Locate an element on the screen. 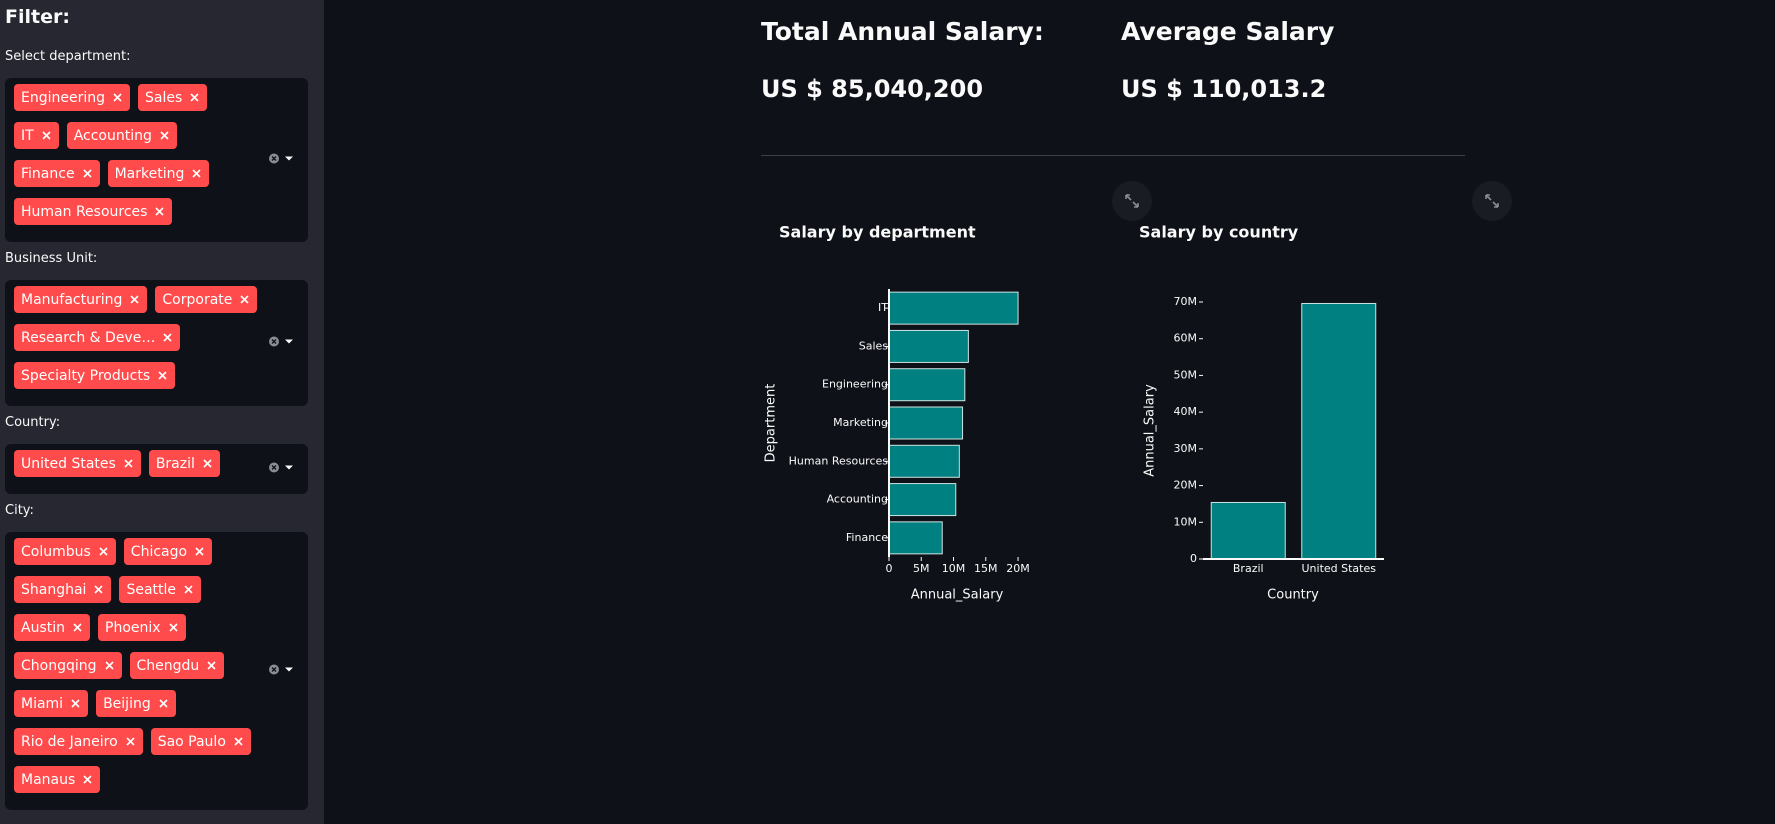 The height and width of the screenshot is (824, 1775). chart-title: Salary by department is located at coordinates (877, 232).